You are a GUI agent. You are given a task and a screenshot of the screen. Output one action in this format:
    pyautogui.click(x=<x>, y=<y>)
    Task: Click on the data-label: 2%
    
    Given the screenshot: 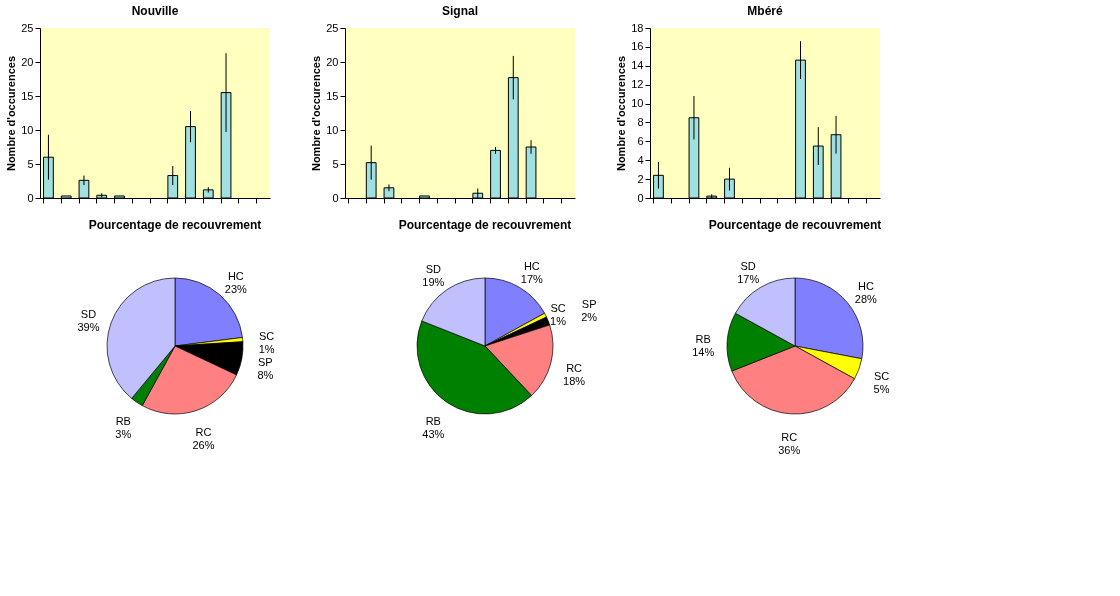 What is the action you would take?
    pyautogui.click(x=589, y=316)
    